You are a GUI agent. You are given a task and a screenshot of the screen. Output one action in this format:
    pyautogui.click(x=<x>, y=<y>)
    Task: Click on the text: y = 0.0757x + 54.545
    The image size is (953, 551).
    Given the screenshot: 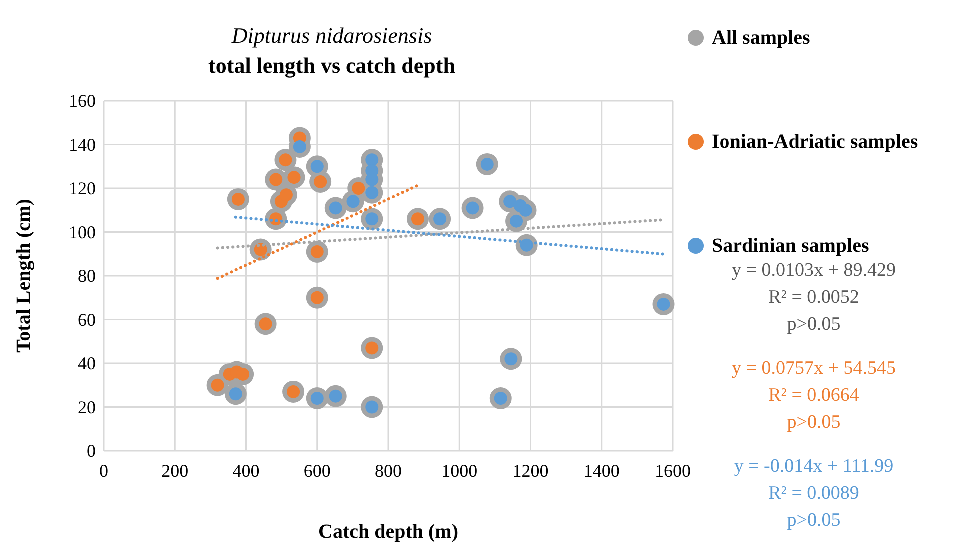 What is the action you would take?
    pyautogui.click(x=814, y=368)
    